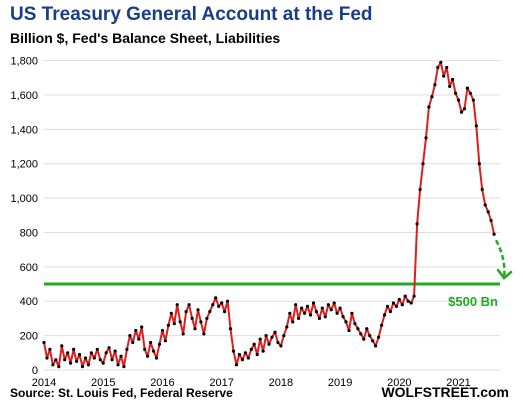  What do you see at coordinates (44, 383) in the screenshot?
I see `x-tick-label: 2014` at bounding box center [44, 383].